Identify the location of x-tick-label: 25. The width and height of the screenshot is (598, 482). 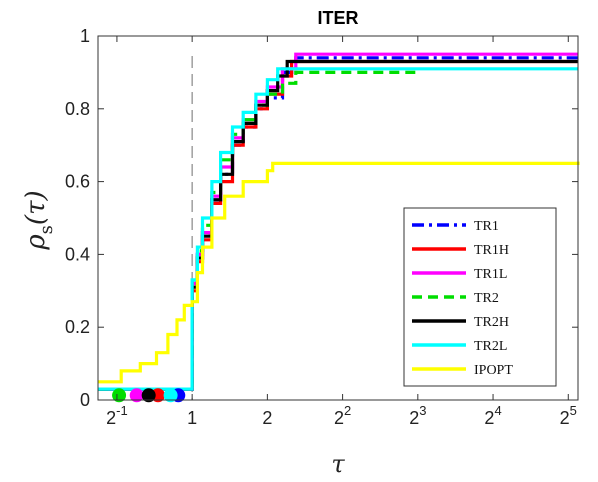
(568, 415).